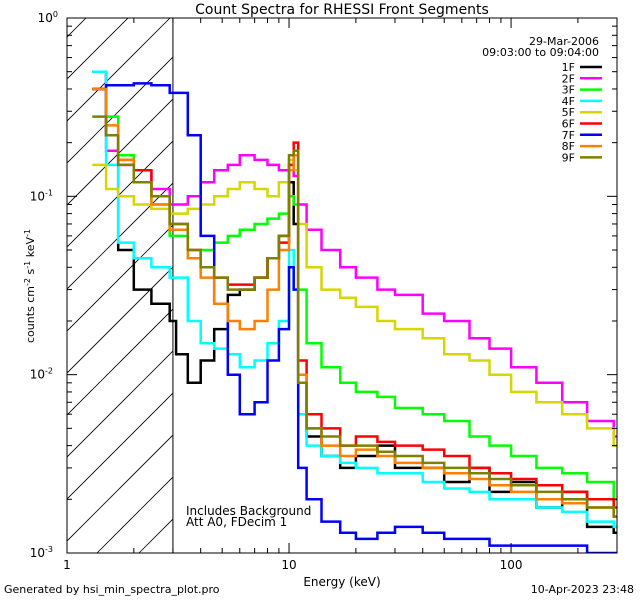  I want to click on time-range-label: 09:03:00 to 09:04:00, so click(540, 52).